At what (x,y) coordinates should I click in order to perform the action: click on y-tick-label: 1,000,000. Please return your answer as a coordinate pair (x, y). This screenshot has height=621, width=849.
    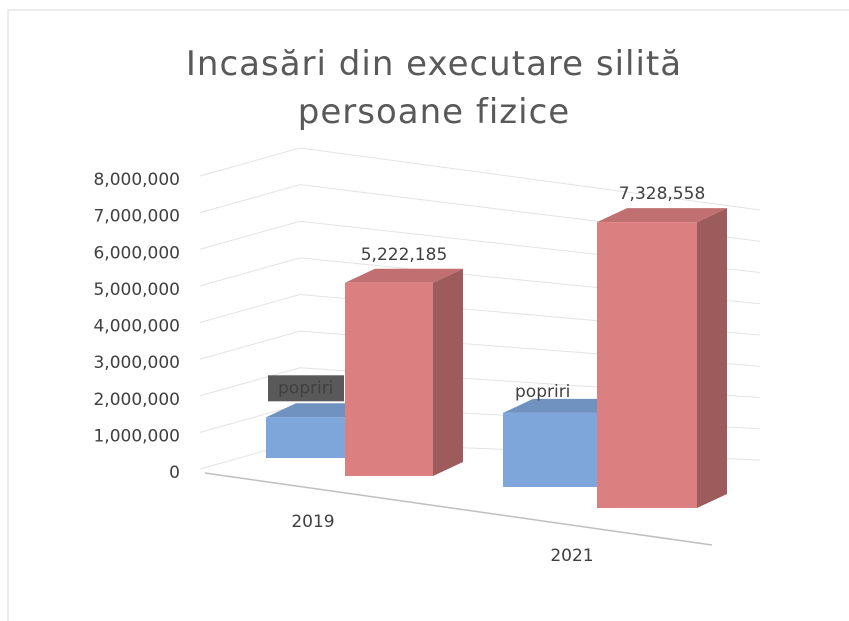
    Looking at the image, I should click on (136, 436).